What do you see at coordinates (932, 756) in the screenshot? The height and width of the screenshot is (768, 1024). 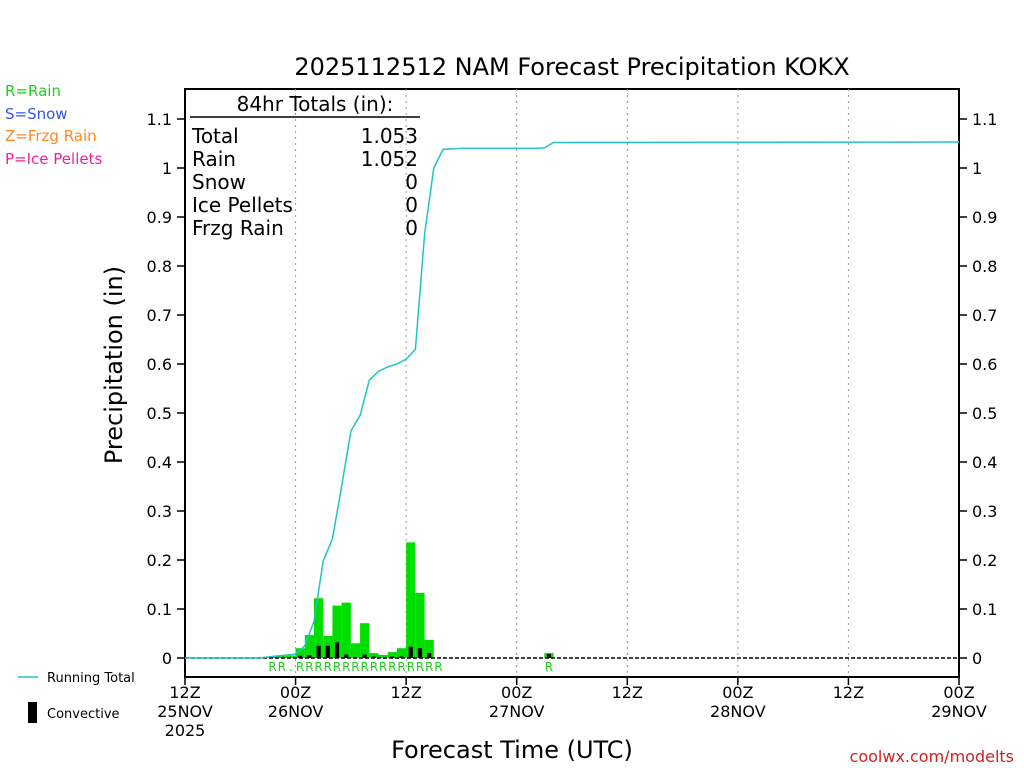 I see `credit-text: coolwx.com/modelts` at bounding box center [932, 756].